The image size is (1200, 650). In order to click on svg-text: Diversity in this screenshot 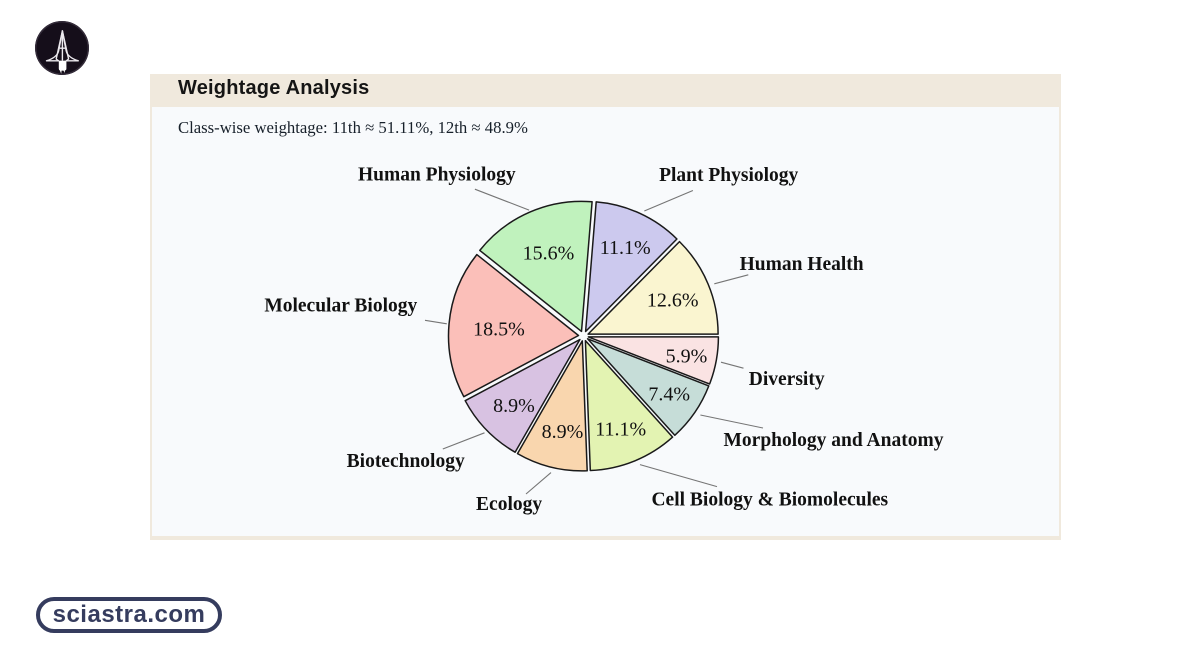, I will do `click(787, 379)`.